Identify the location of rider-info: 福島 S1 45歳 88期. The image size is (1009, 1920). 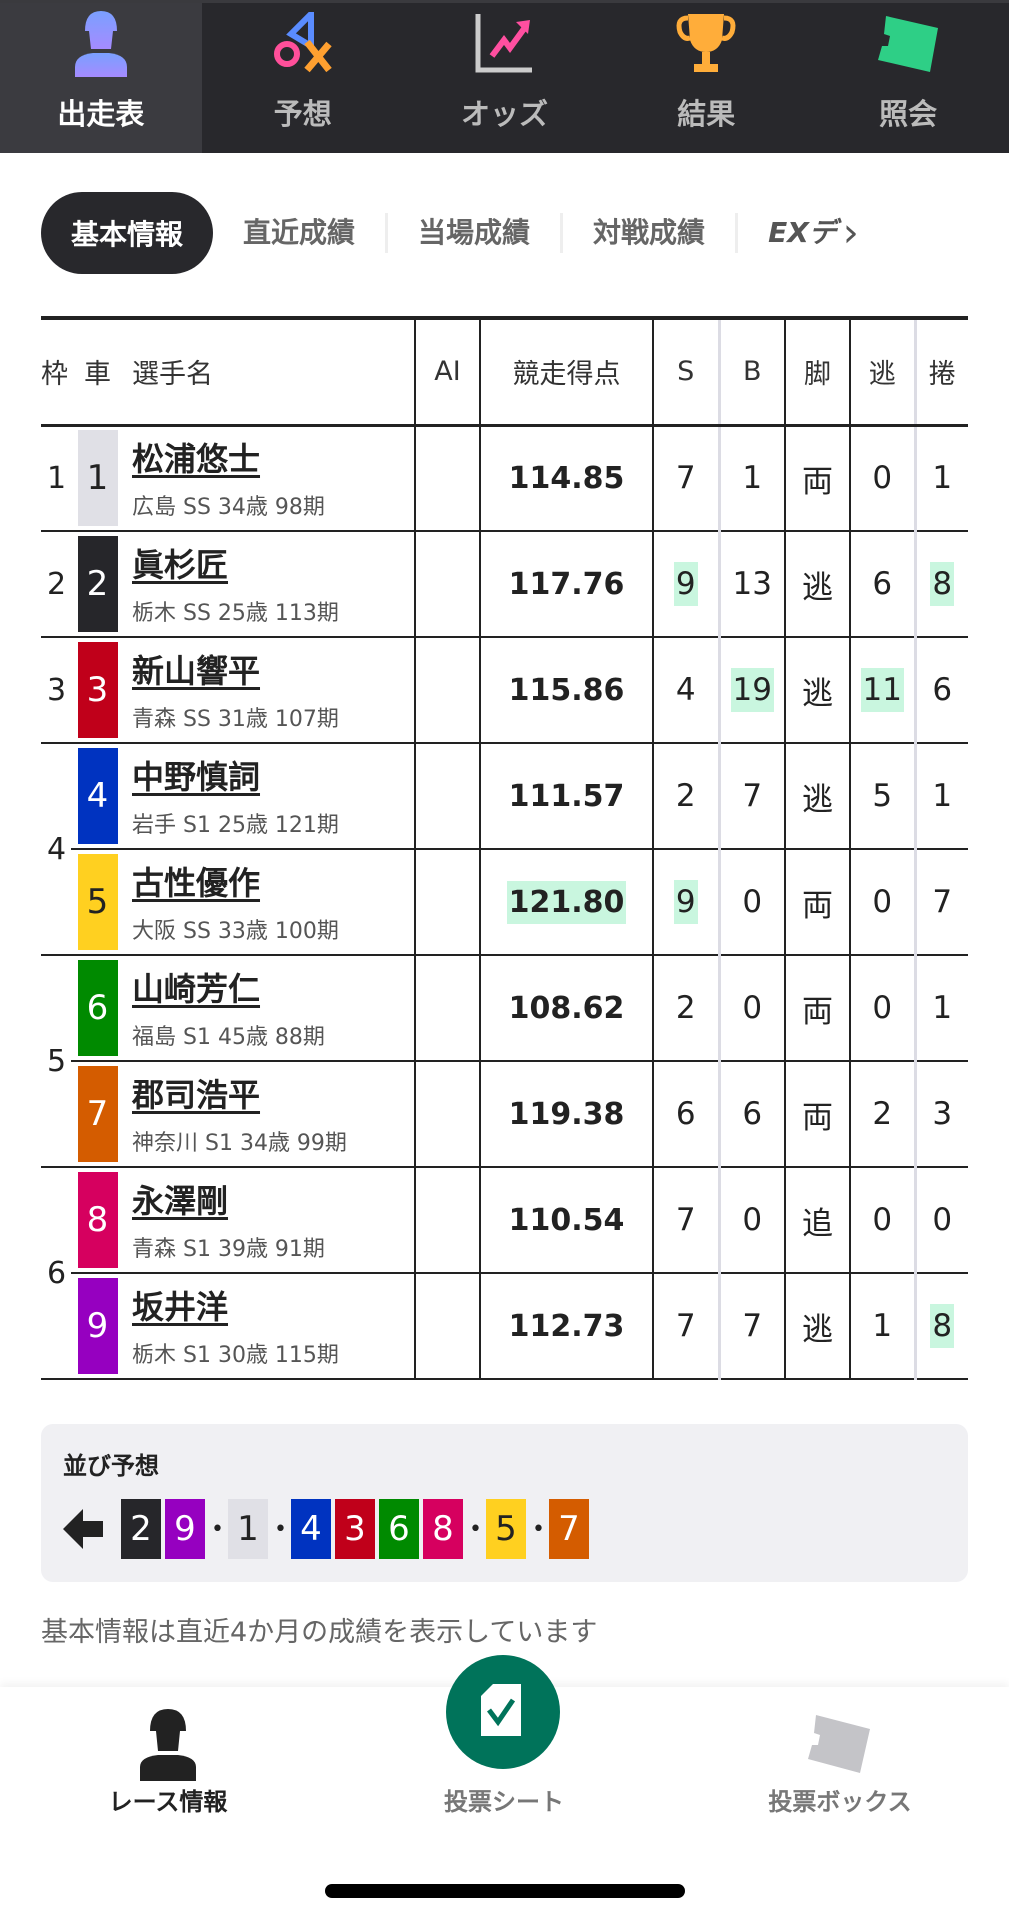
(228, 1037).